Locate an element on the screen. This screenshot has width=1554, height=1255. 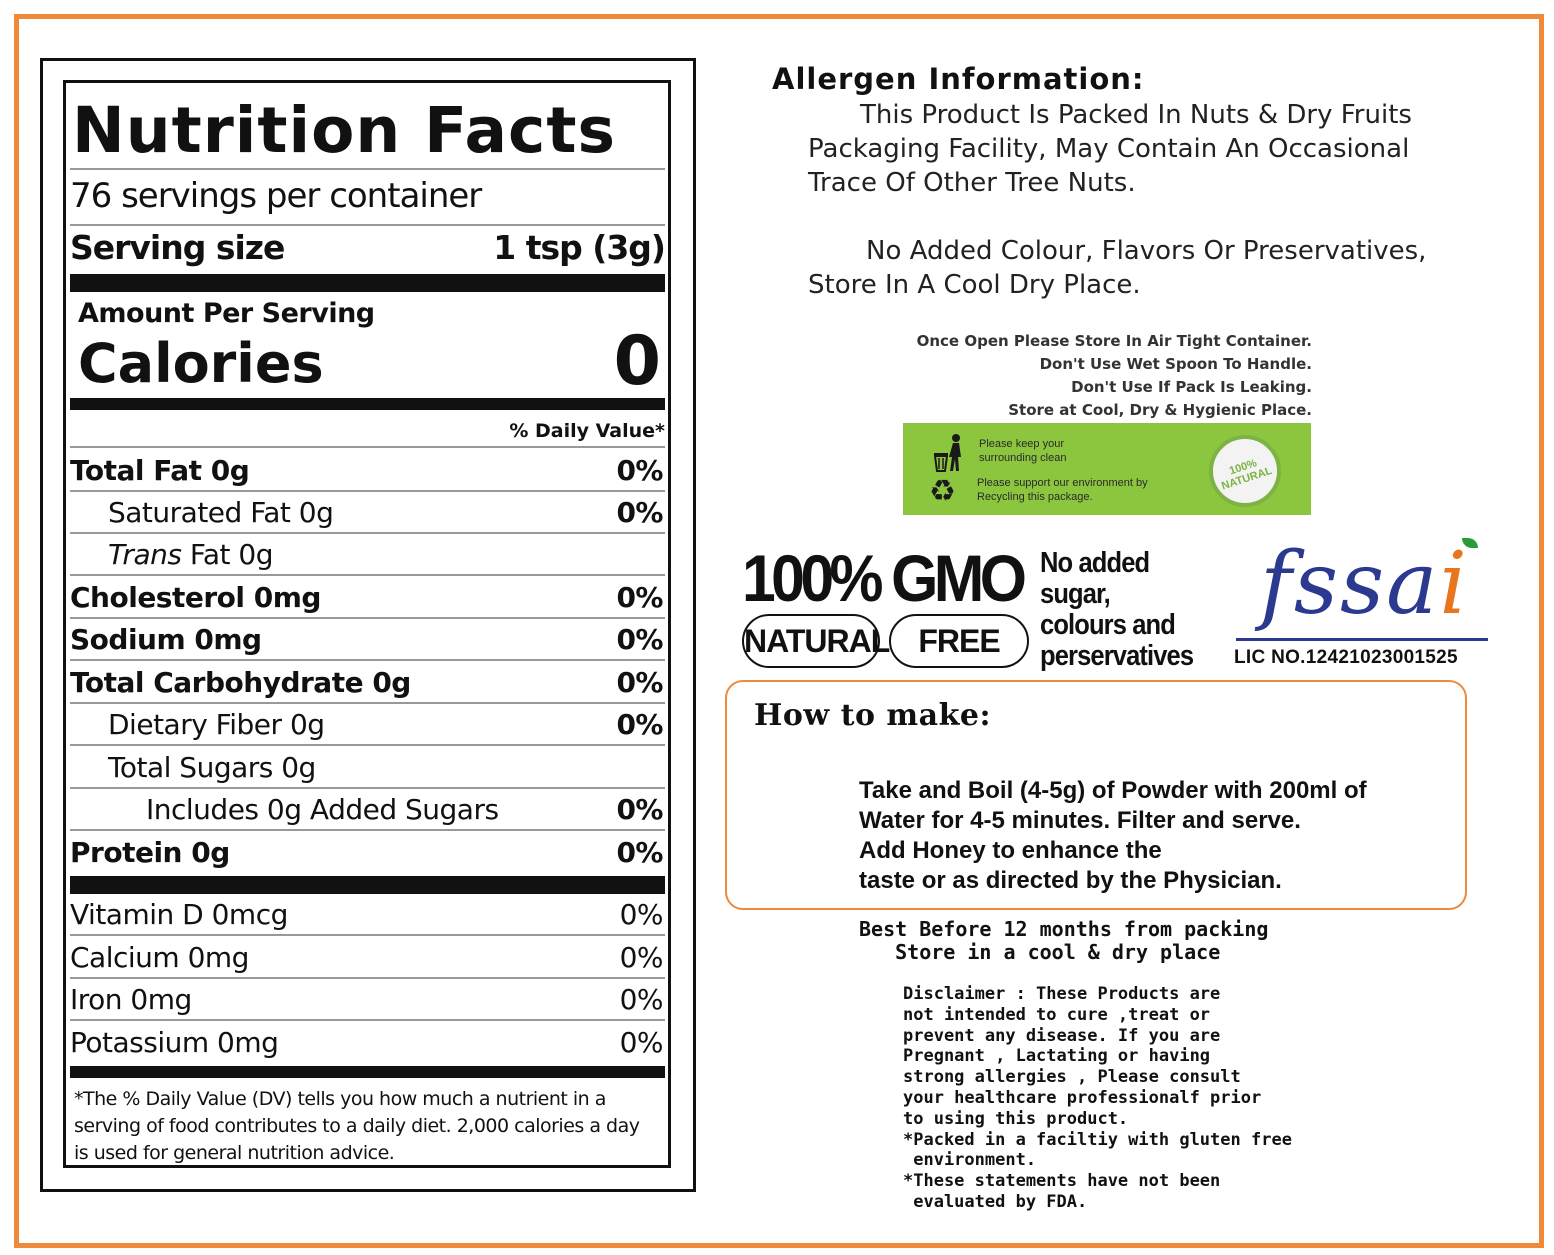
nutrient-label: Sodium 0mg is located at coordinates (166, 639).